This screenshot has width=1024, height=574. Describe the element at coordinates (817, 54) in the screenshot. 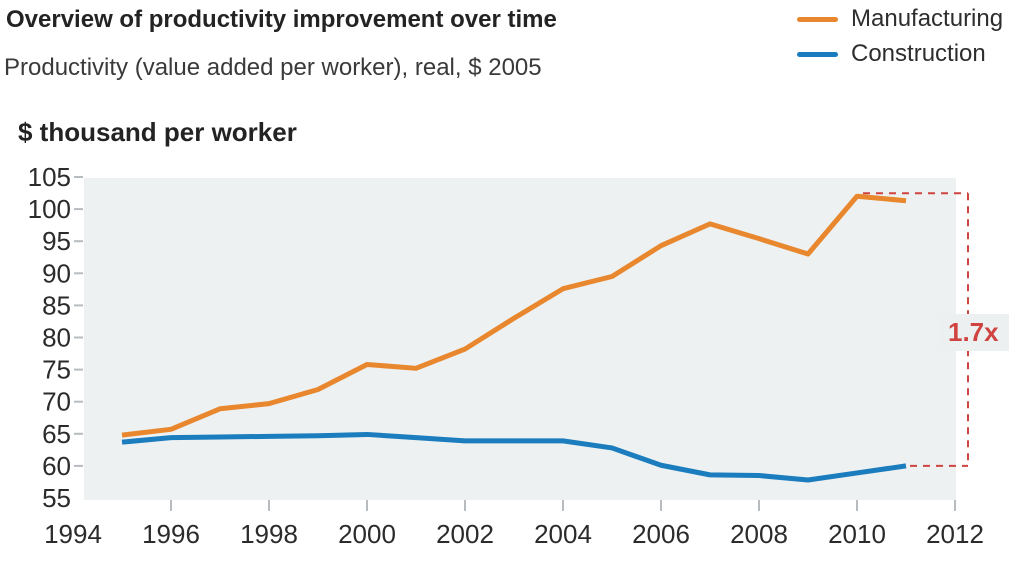

I see `construction-line-swatch` at that location.